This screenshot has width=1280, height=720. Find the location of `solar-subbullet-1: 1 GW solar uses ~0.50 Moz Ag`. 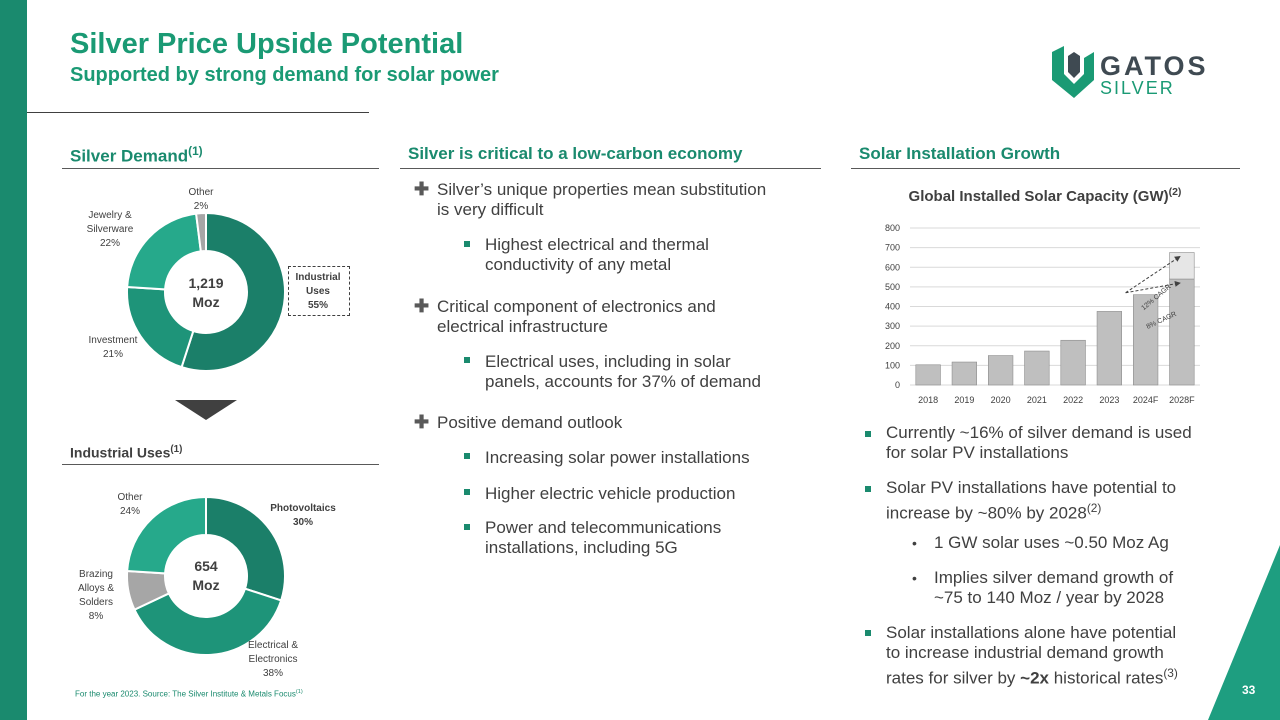

solar-subbullet-1: 1 GW solar uses ~0.50 Moz Ag is located at coordinates (1051, 542).